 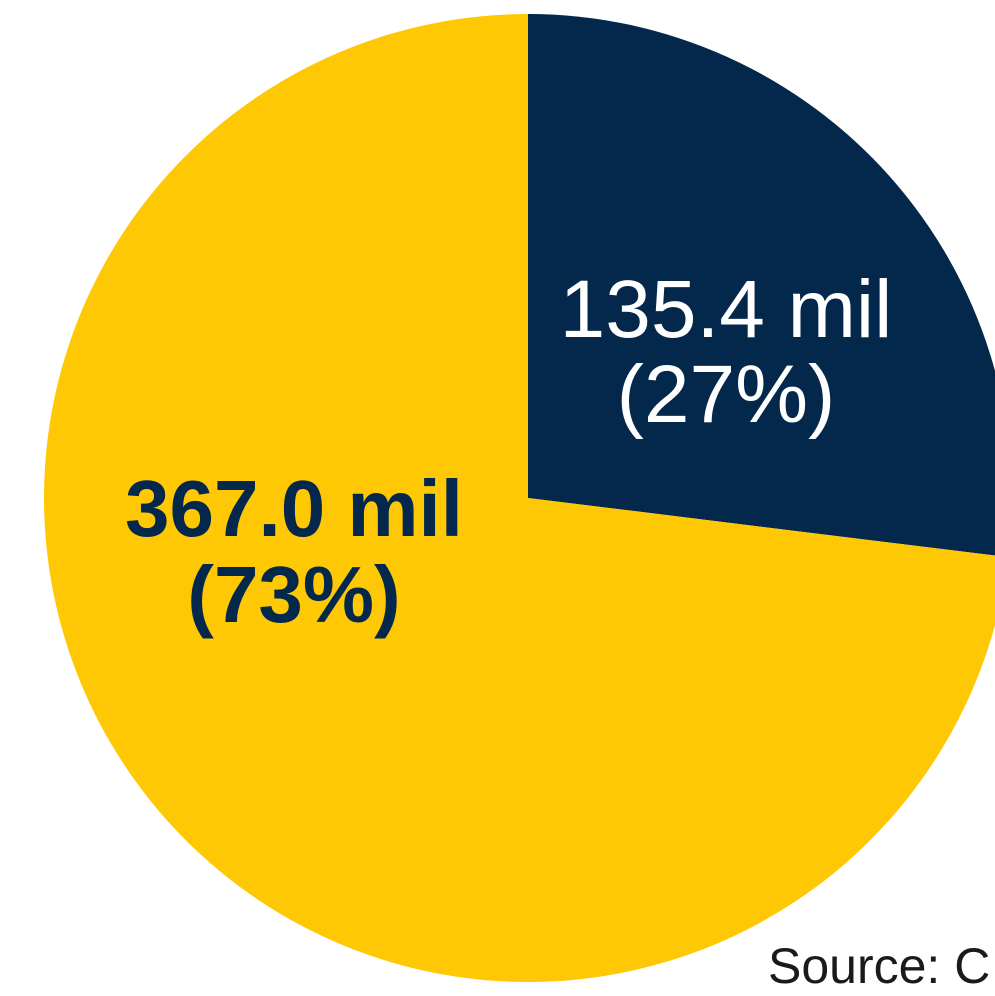 What do you see at coordinates (726, 309) in the screenshot?
I see `slice-value-label-navy: 135.4 mil` at bounding box center [726, 309].